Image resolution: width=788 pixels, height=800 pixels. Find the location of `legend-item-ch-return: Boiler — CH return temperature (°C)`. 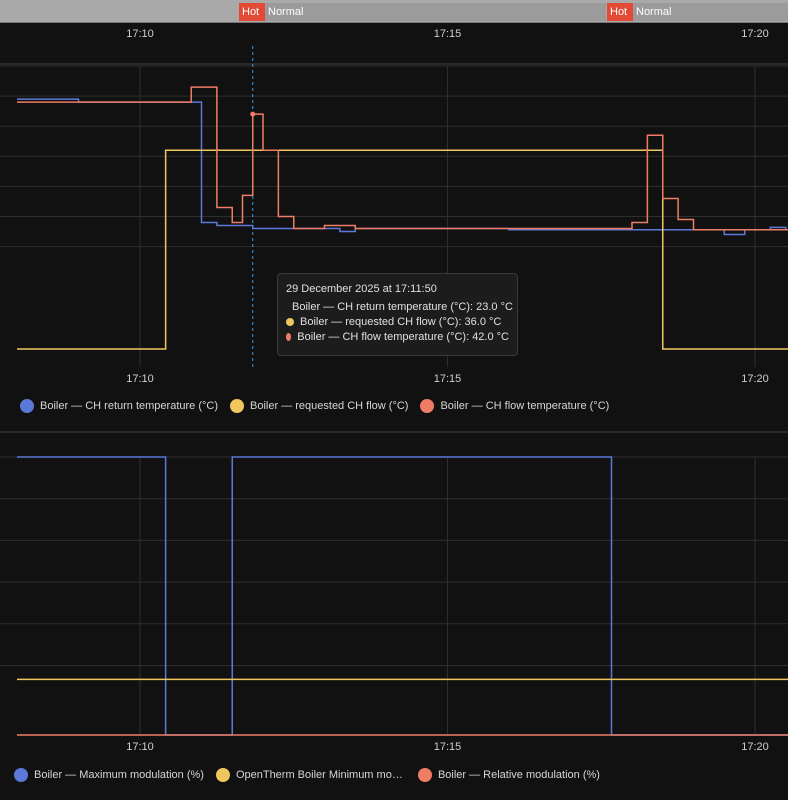

legend-item-ch-return: Boiler — CH return temperature (°C) is located at coordinates (119, 406).